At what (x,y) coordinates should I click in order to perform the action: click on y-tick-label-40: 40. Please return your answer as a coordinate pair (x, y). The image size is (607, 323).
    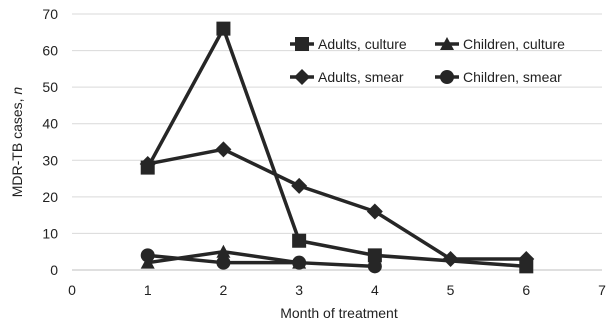
    Looking at the image, I should click on (50, 124).